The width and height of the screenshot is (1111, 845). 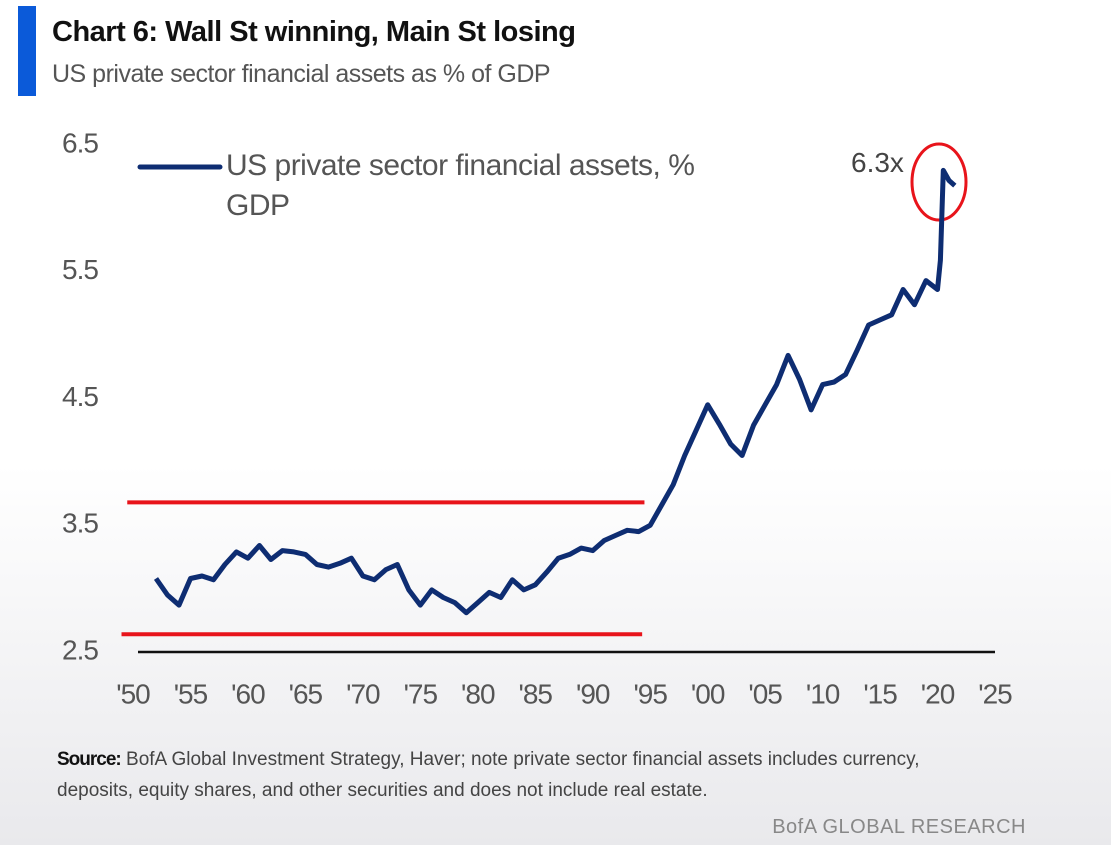 I want to click on x-tick-label: '70, so click(x=363, y=693).